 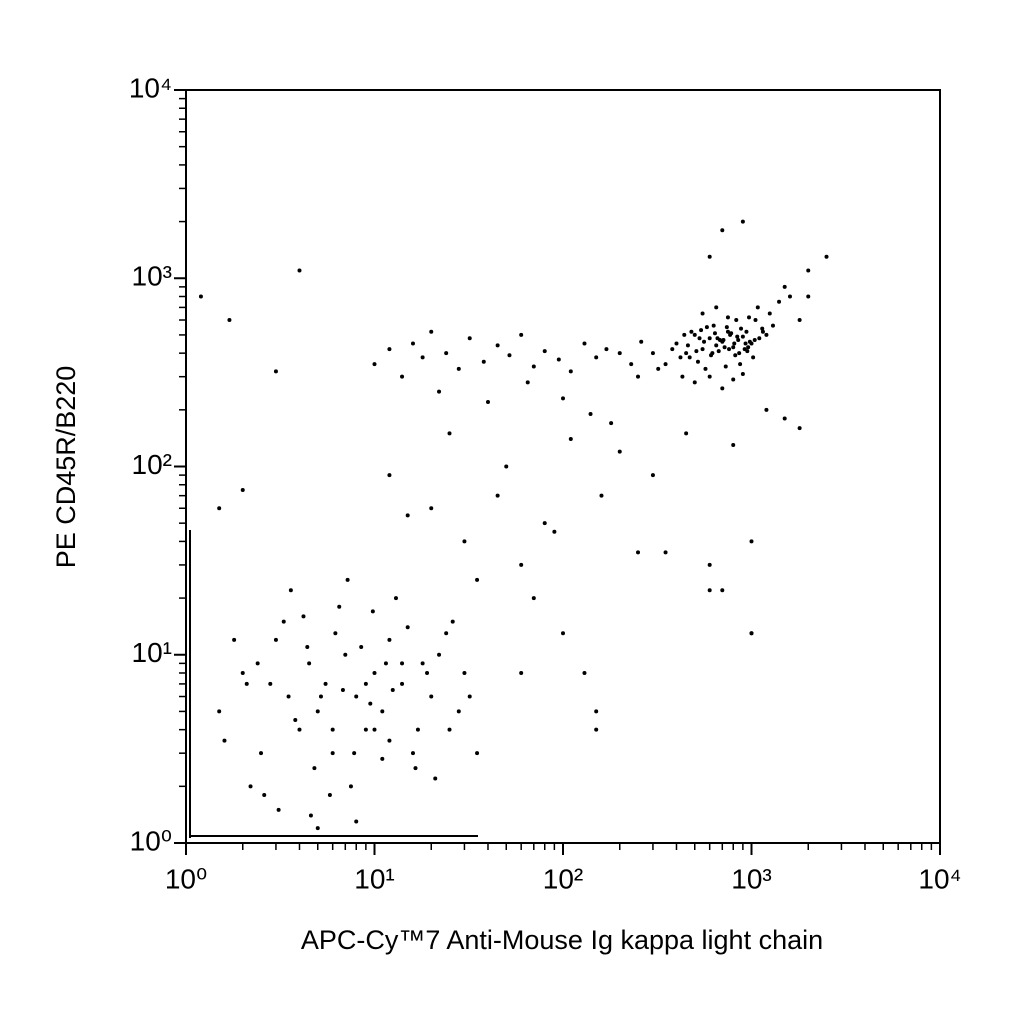 I want to click on x-tick-label: 10², so click(x=563, y=878).